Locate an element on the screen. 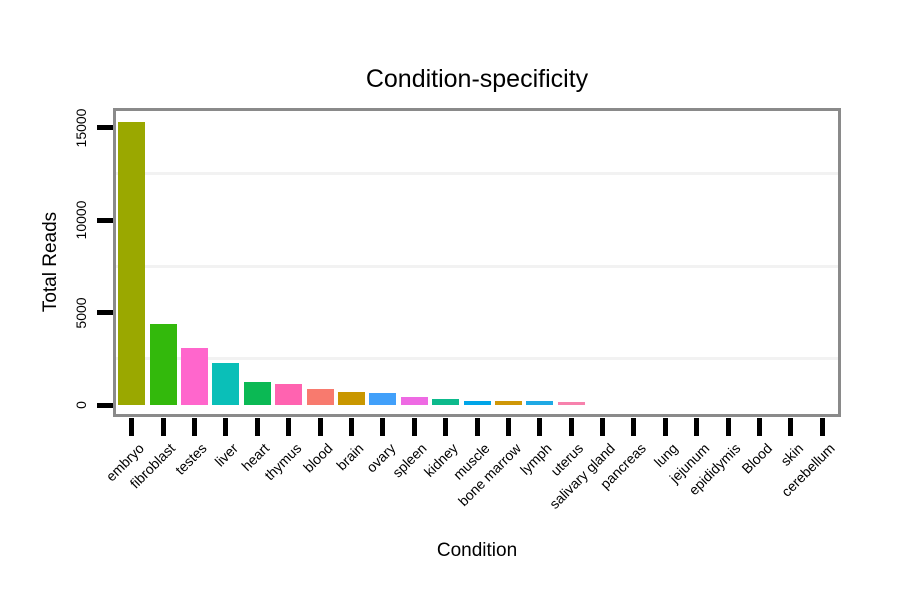 This screenshot has height=600, width=900. x-tick-label: liver is located at coordinates (226, 455).